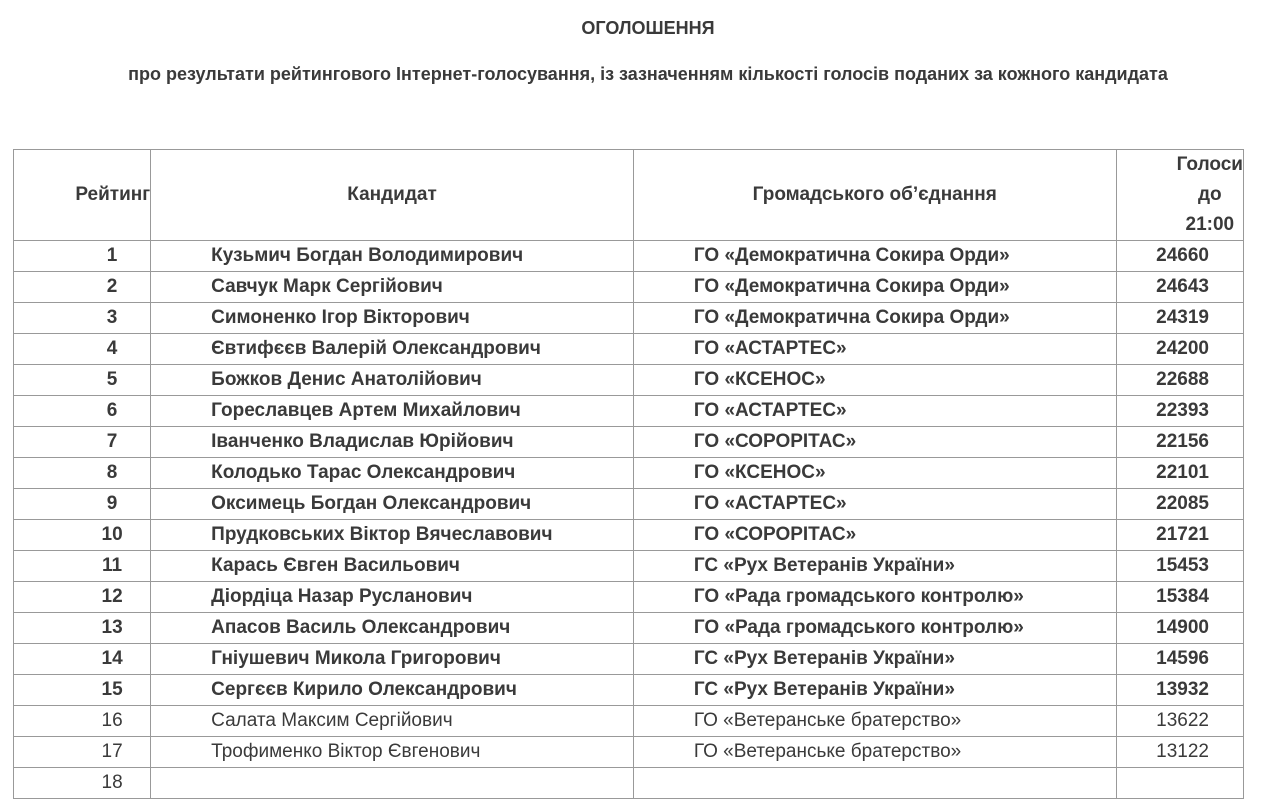 The image size is (1274, 799). What do you see at coordinates (392, 287) in the screenshot?
I see `candidate-cell: Савчук Марк Сергійович` at bounding box center [392, 287].